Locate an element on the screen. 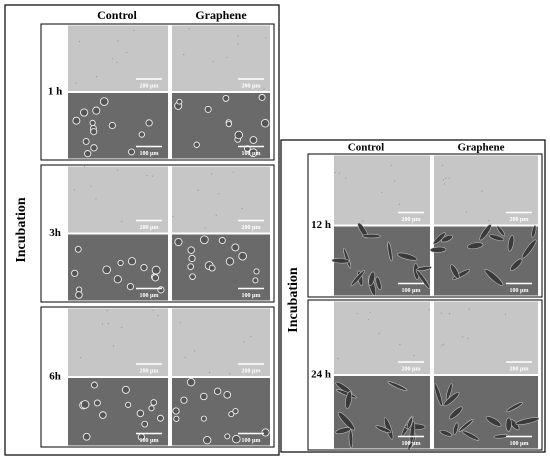  row-label: 24 h is located at coordinates (321, 375).